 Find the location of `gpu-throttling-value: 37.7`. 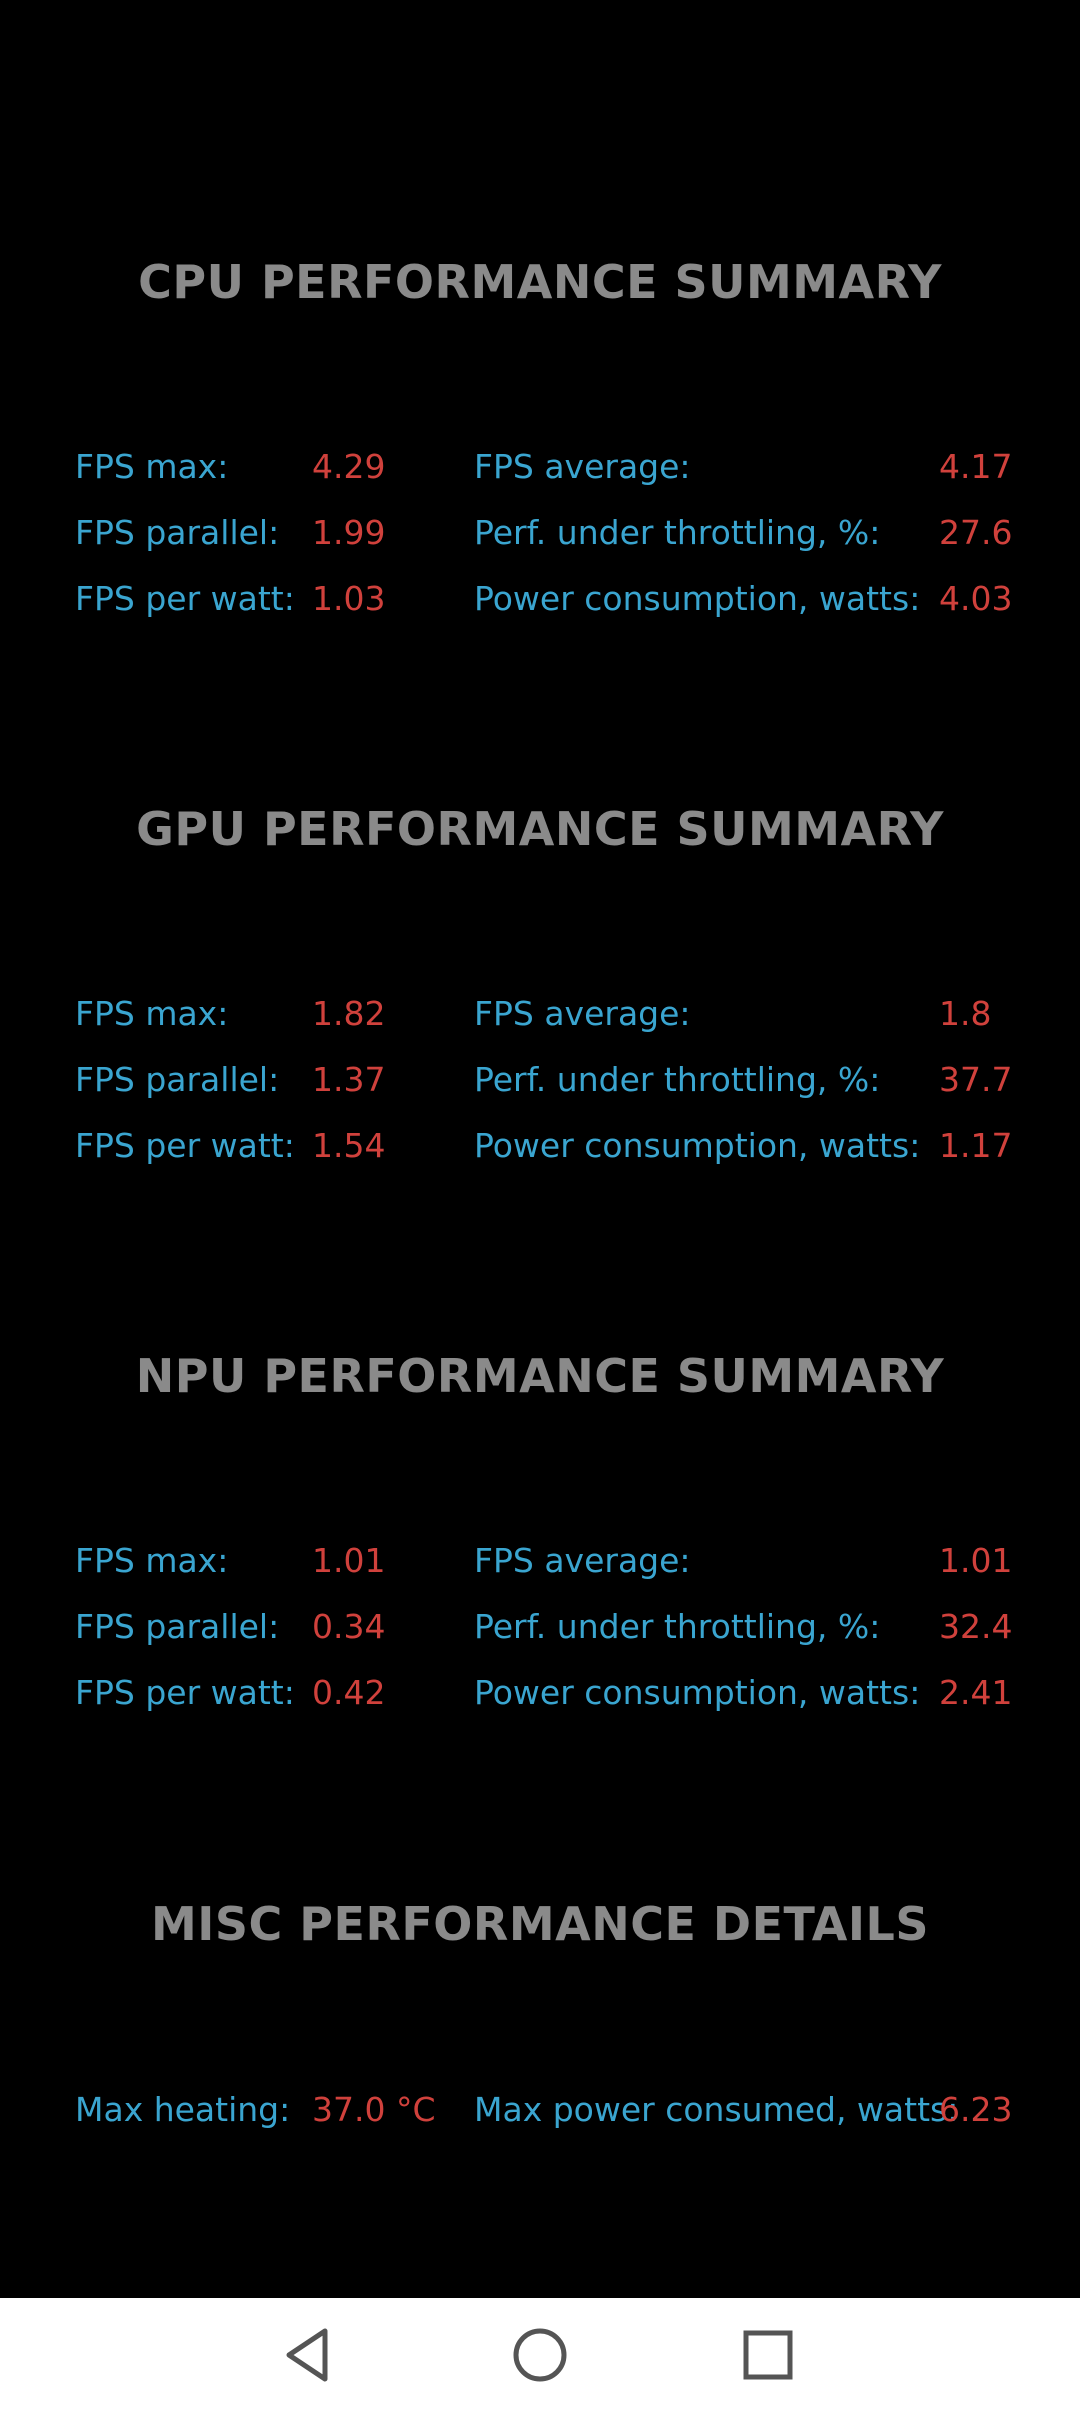

gpu-throttling-value: 37.7 is located at coordinates (976, 1079).